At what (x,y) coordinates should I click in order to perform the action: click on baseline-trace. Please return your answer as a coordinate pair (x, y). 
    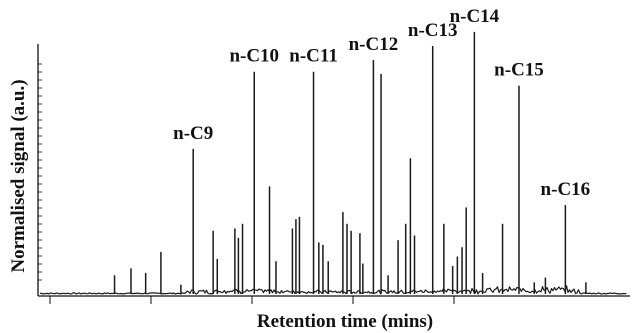
    Looking at the image, I should click on (333, 290).